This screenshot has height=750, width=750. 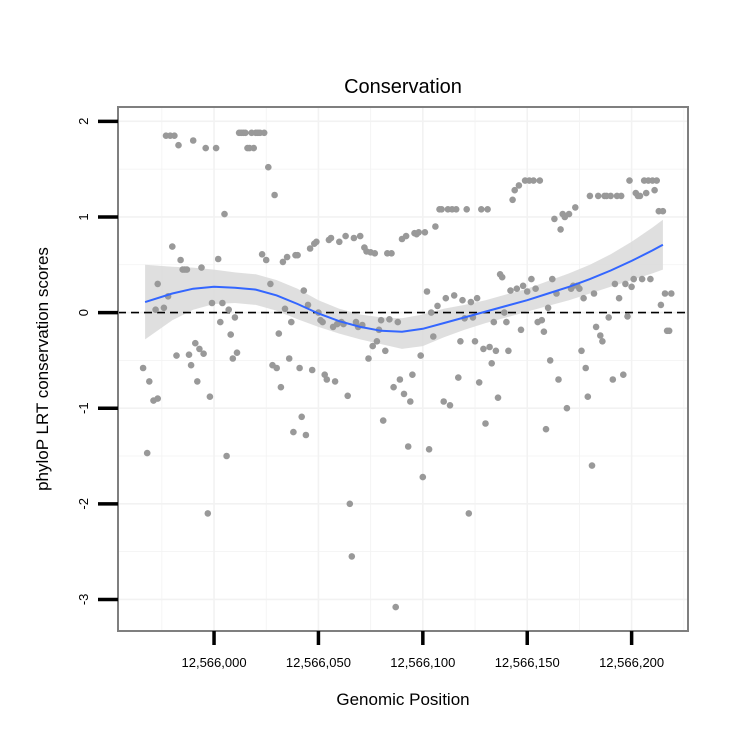 I want to click on y-axis-title: phyloP LRT conservation scores, so click(x=42, y=369).